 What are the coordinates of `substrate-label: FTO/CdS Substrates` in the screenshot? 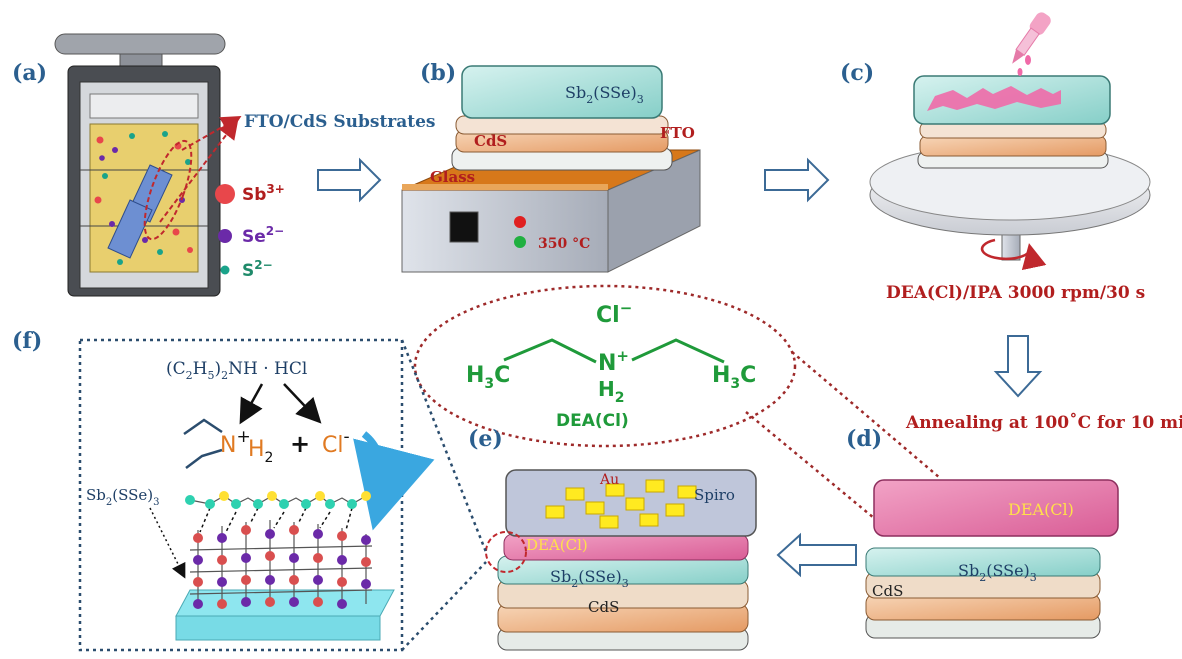 It's located at (340, 122).